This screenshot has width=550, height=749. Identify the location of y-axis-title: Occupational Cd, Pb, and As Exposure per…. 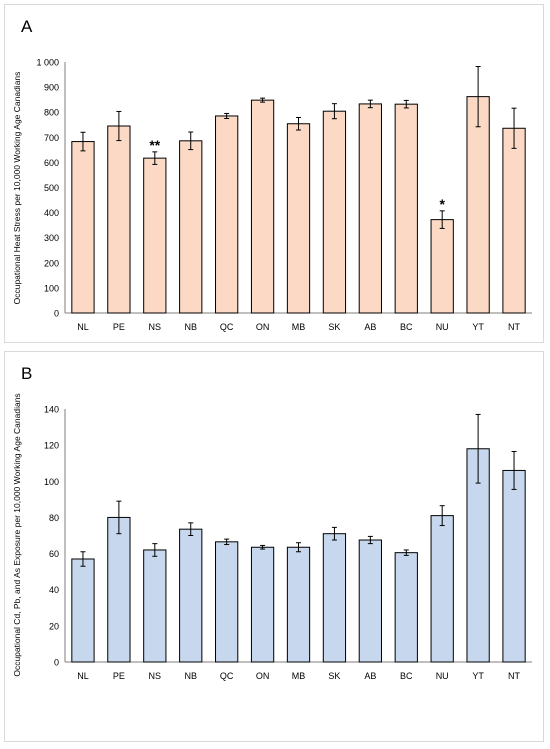
(17, 534).